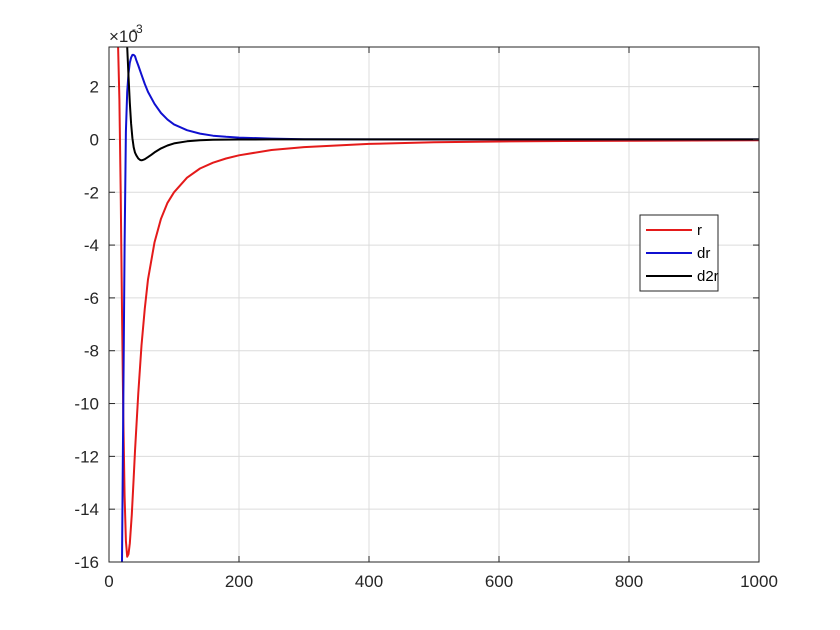  What do you see at coordinates (679, 253) in the screenshot?
I see `legend: r dr d2r` at bounding box center [679, 253].